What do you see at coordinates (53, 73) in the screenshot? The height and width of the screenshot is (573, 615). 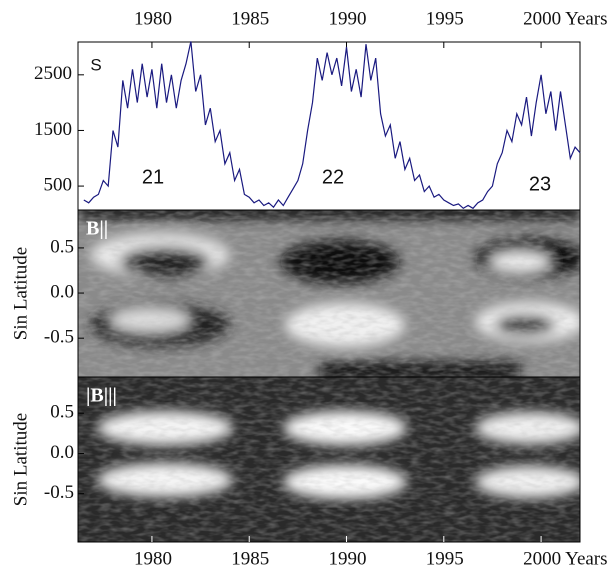 I see `y-tick-label: 2500` at bounding box center [53, 73].